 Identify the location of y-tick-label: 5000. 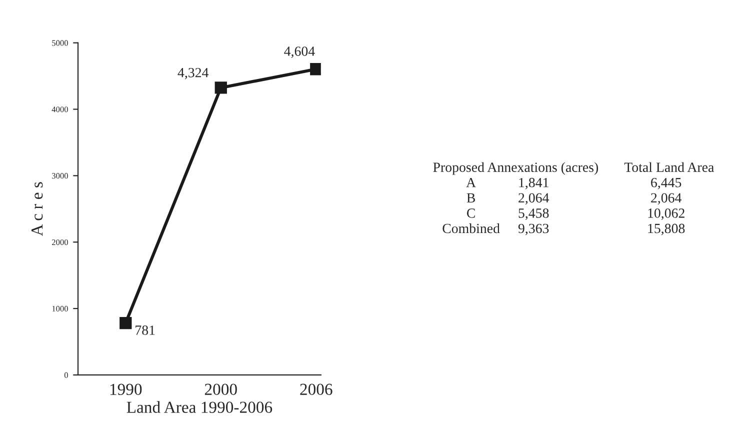
(60, 43).